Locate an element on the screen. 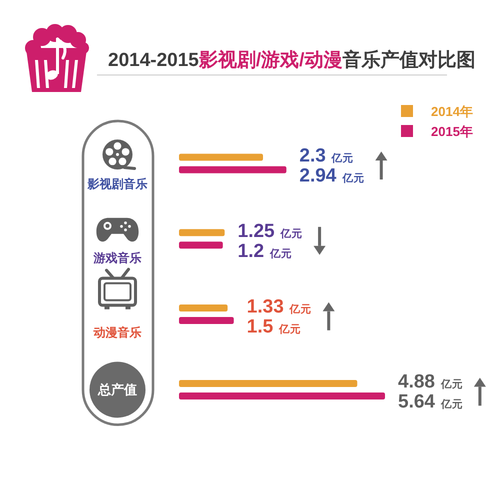 This screenshot has width=500, height=500. data-label: 2.3 亿元 is located at coordinates (326, 156).